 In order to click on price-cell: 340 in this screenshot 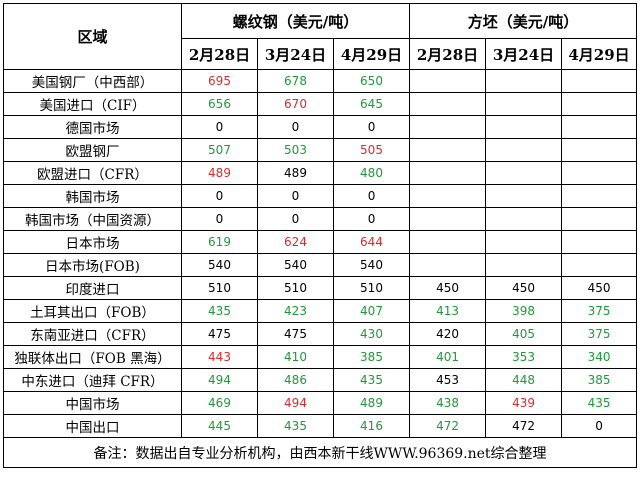, I will do `click(599, 357)`.